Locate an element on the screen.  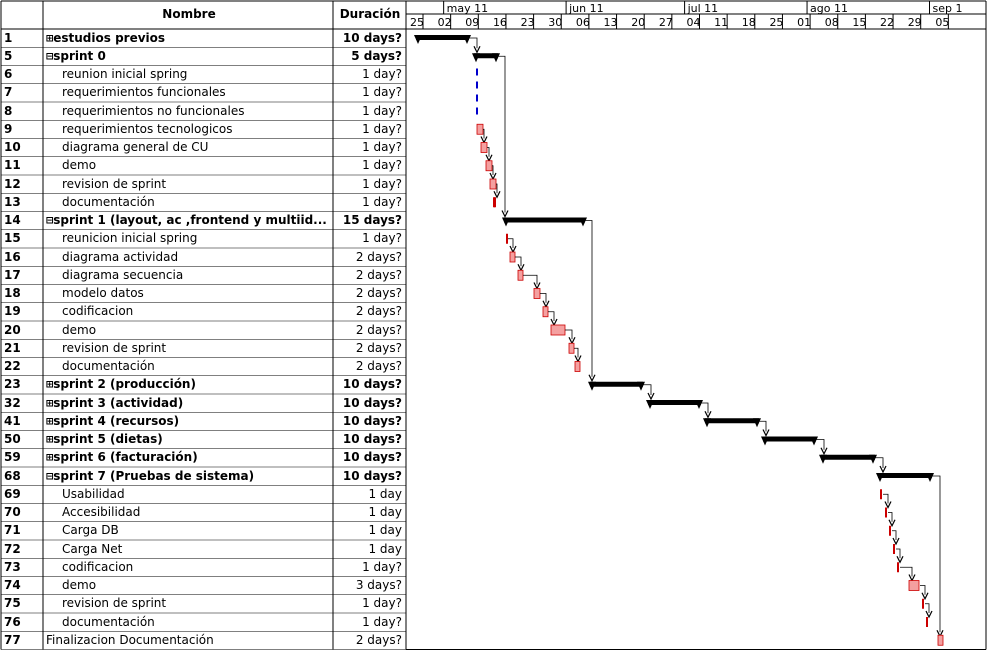
task-duration: 10 days? is located at coordinates (372, 384).